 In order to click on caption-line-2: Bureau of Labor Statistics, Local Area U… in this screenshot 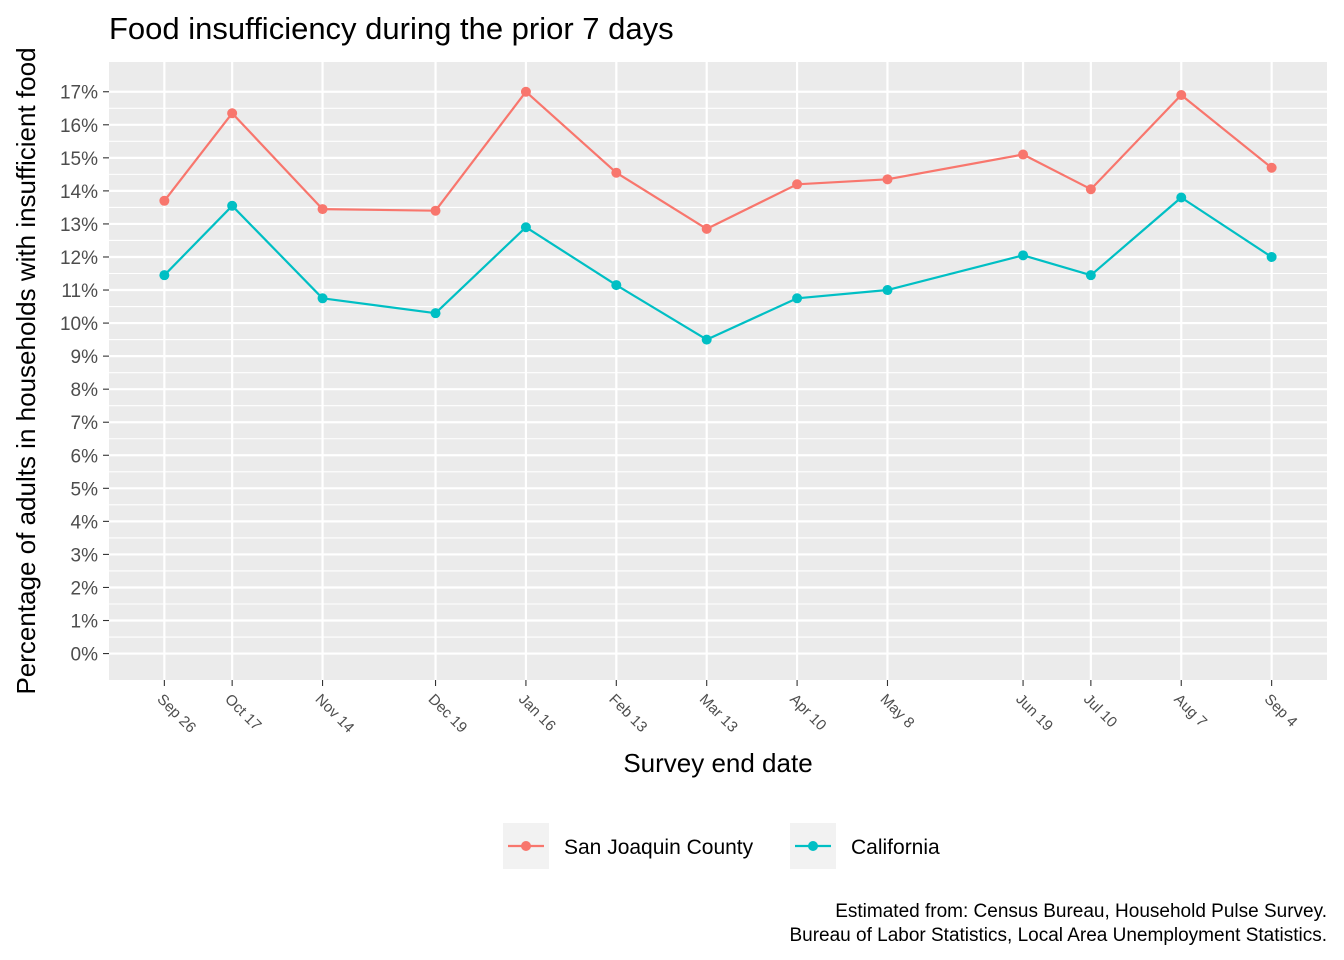, I will do `click(1058, 935)`.